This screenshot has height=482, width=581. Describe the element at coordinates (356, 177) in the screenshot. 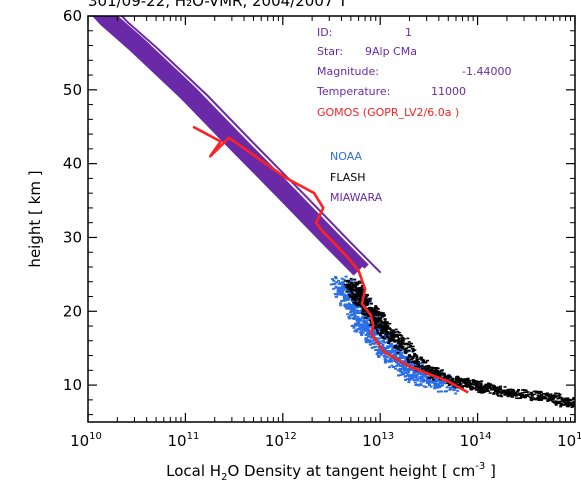

I see `legend: NOAA FLASH MIAWARA` at that location.